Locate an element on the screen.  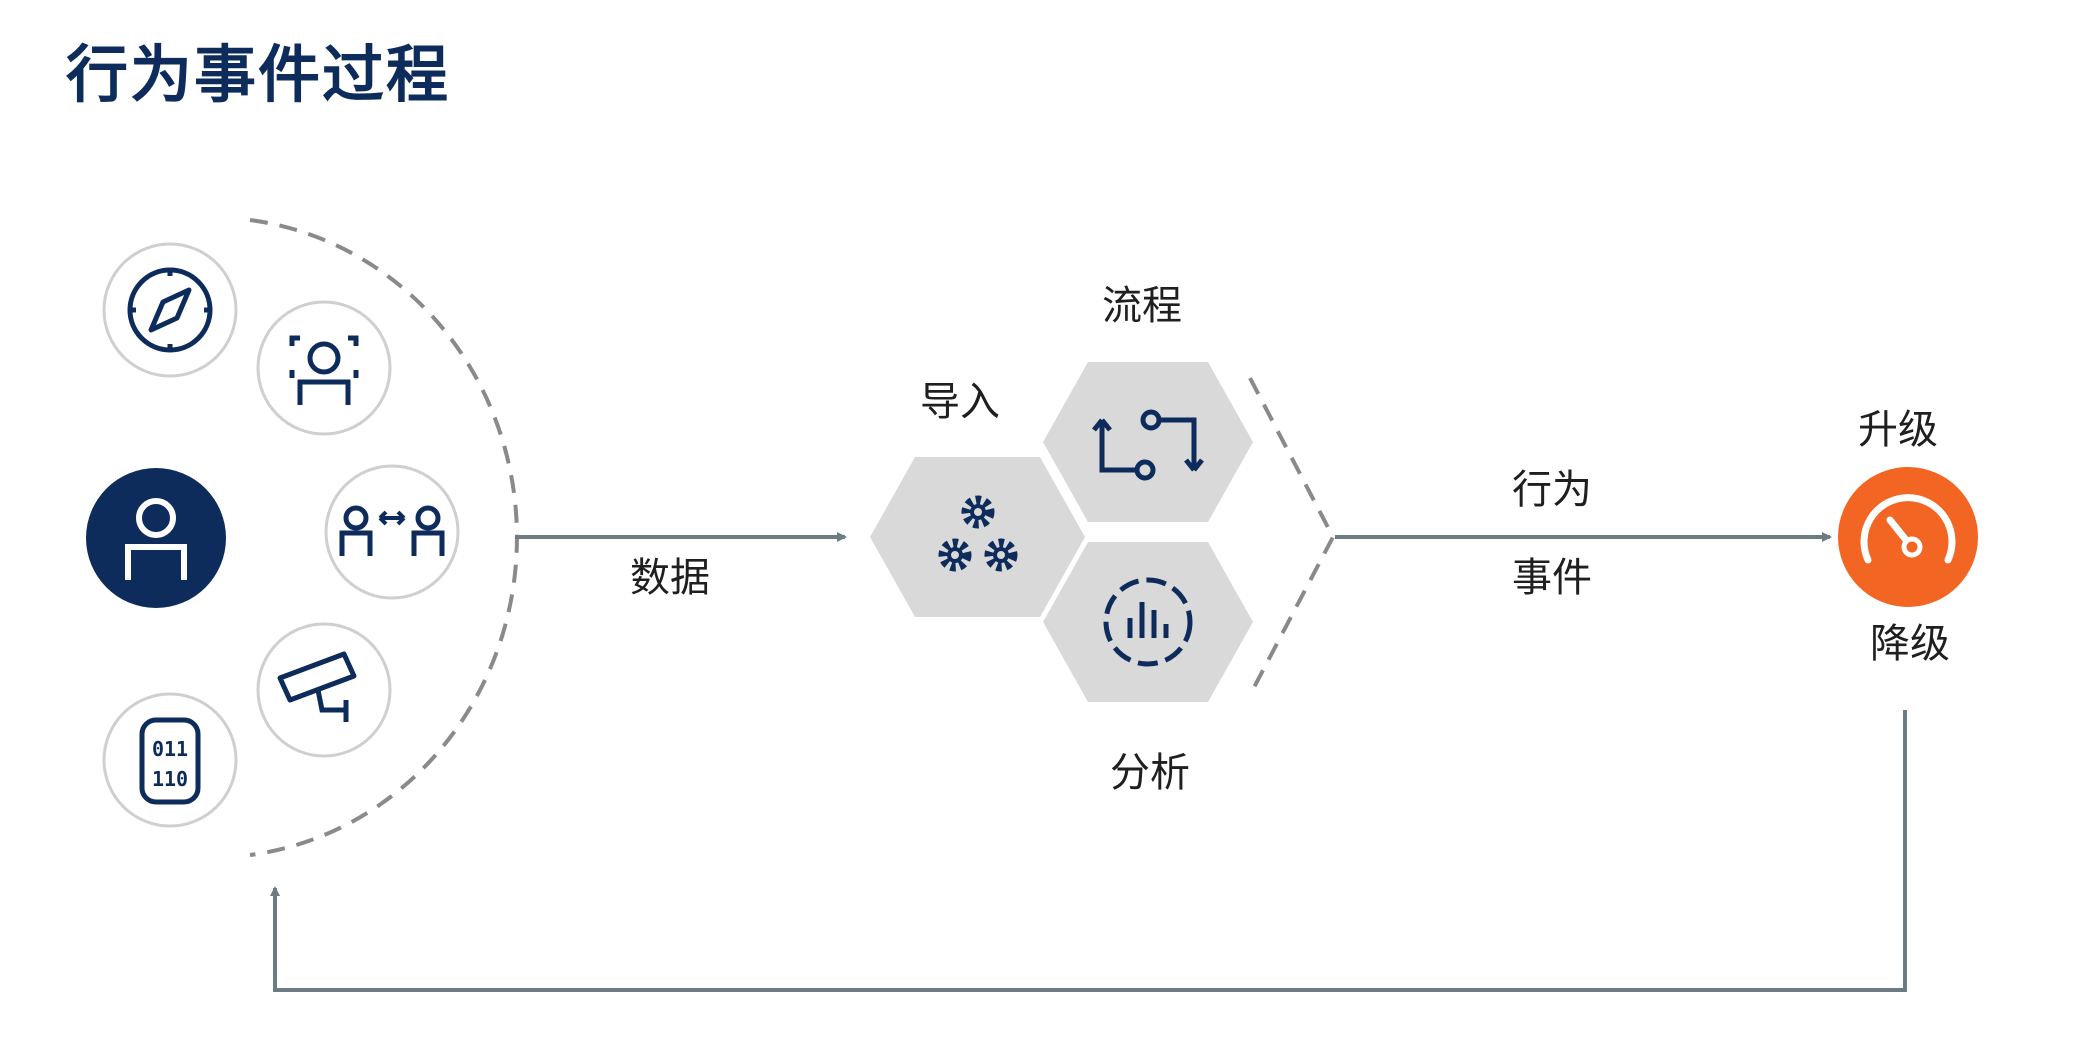
svg-text: 110 is located at coordinates (170, 779).